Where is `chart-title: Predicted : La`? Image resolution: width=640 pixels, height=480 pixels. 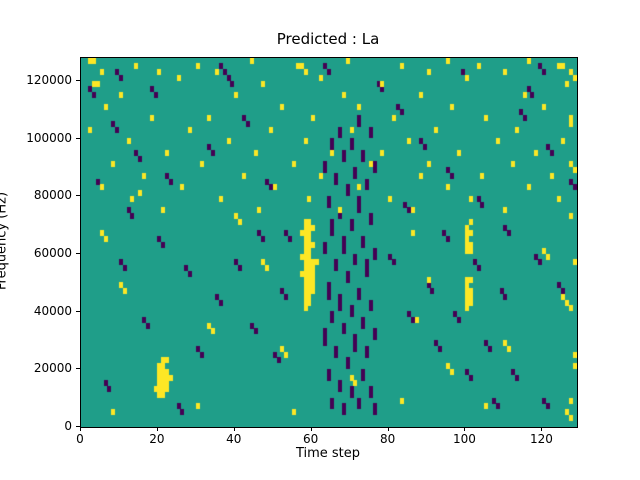
chart-title: Predicted : La is located at coordinates (328, 39).